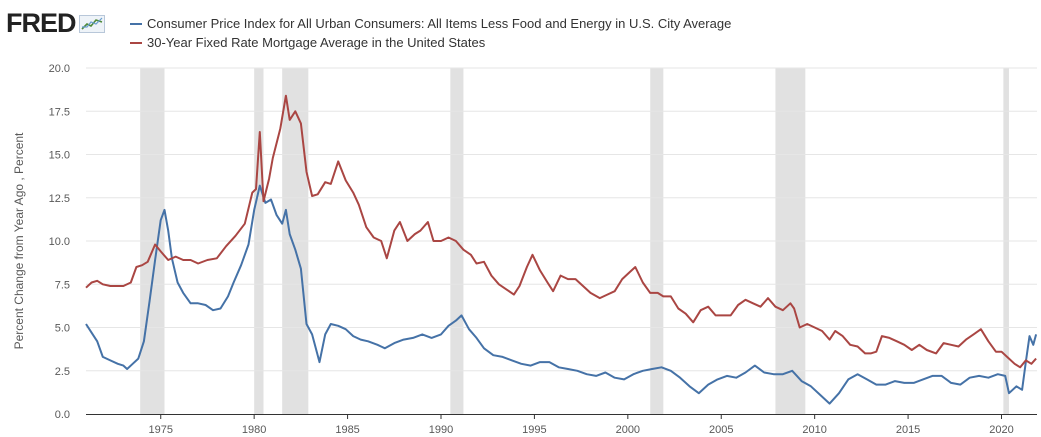  I want to click on y-tick-label: 17.5, so click(59, 112).